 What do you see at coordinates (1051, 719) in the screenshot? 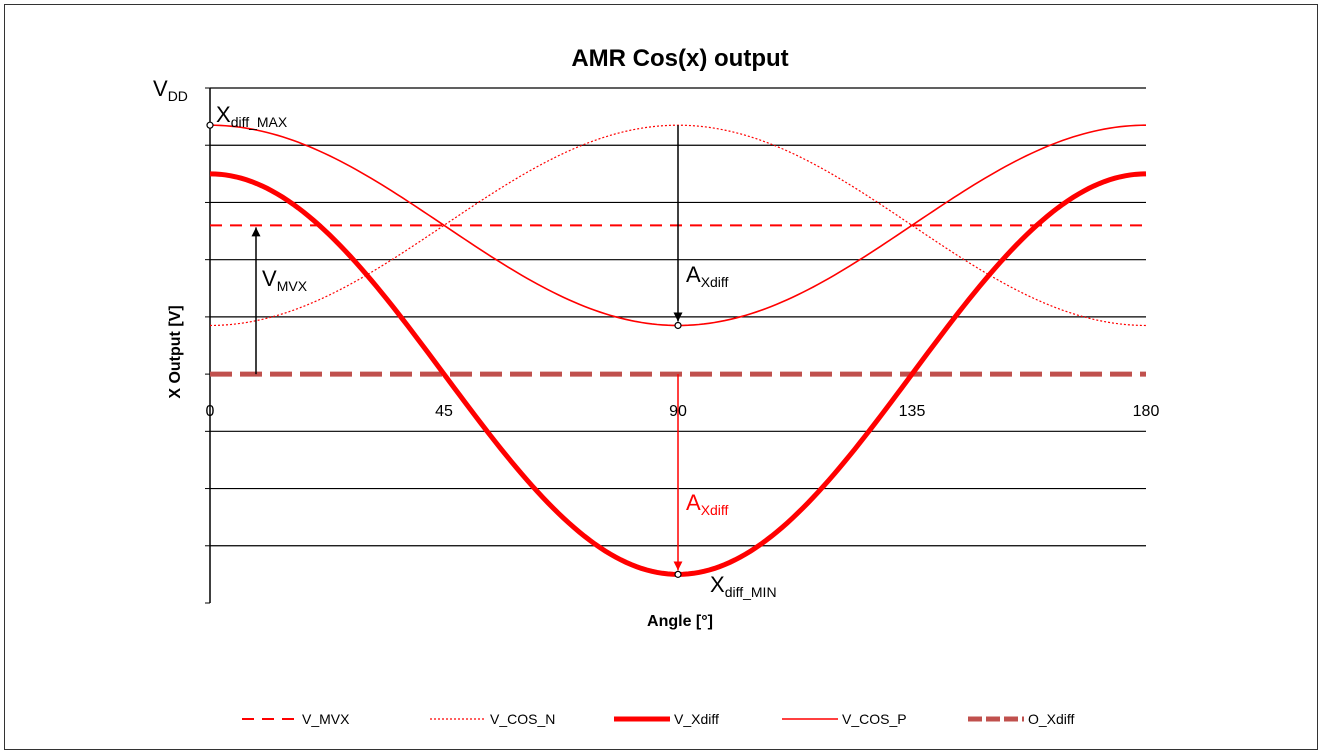
I see `legend-label: O_Xdiff` at bounding box center [1051, 719].